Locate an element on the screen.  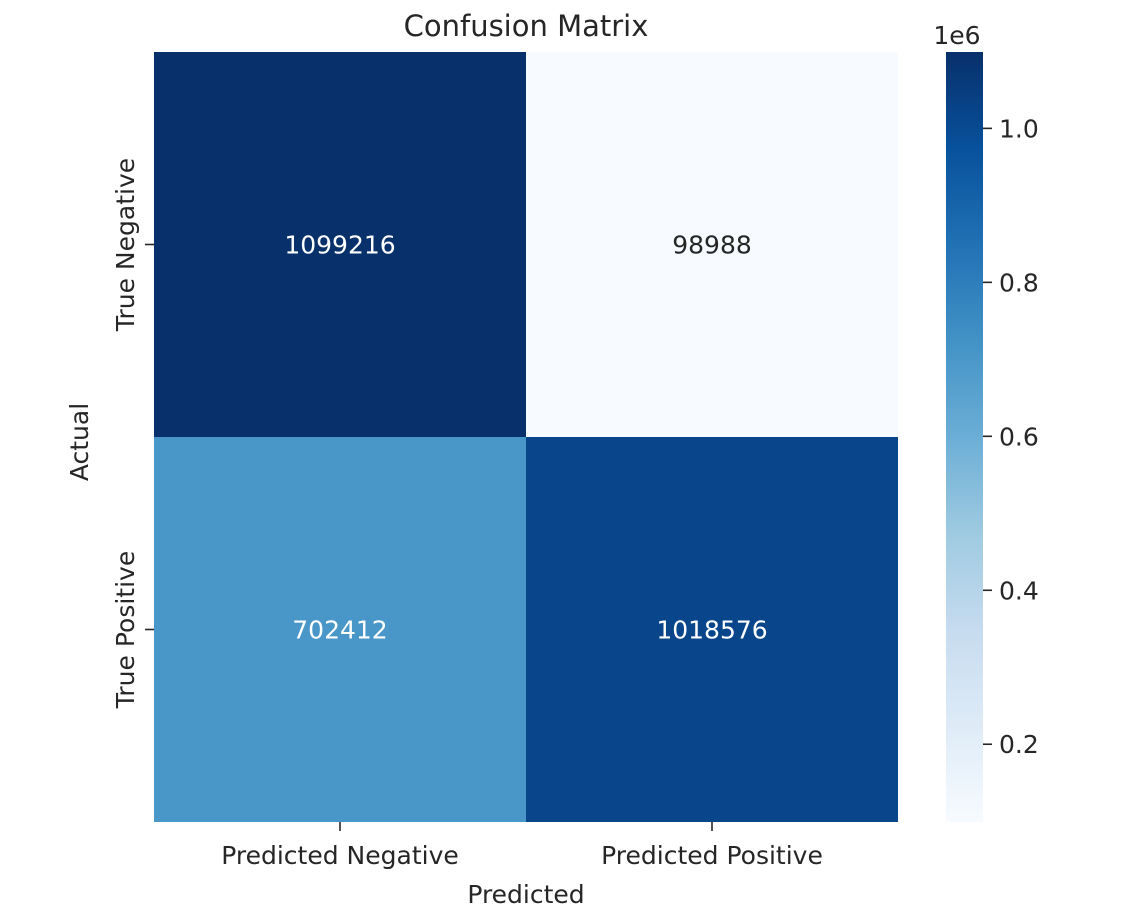
colorbar-tick-label: 0.4 is located at coordinates (1019, 590).